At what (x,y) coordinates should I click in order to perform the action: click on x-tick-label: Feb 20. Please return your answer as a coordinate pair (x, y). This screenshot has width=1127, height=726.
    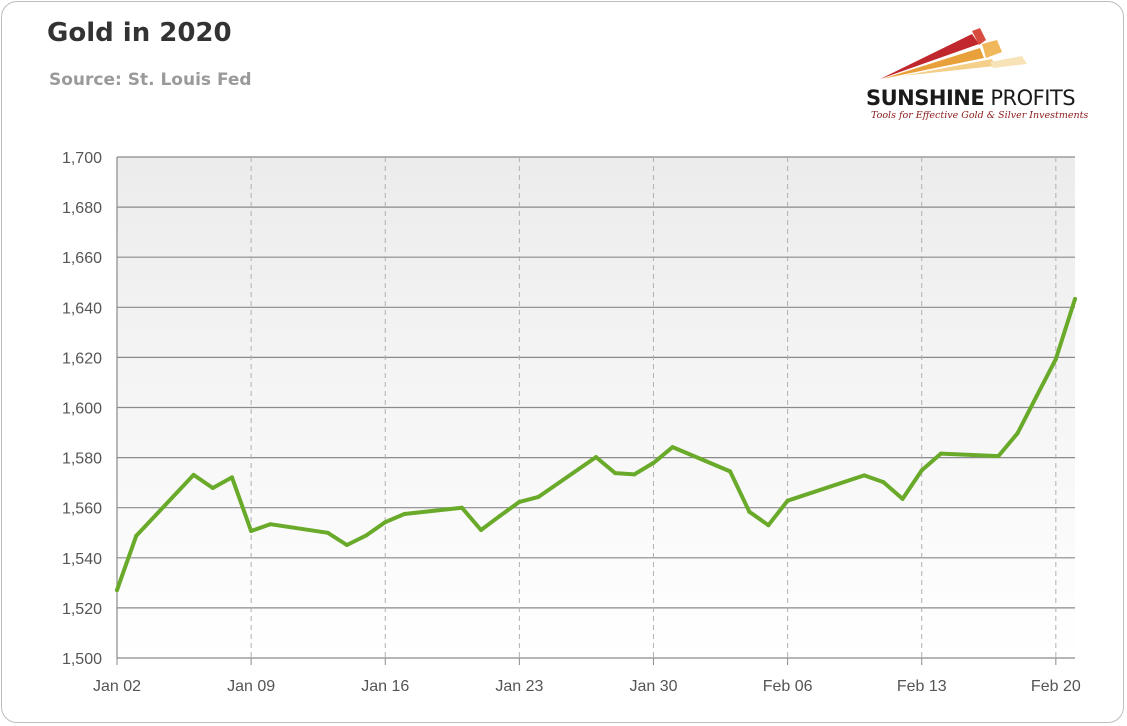
    Looking at the image, I should click on (1056, 686).